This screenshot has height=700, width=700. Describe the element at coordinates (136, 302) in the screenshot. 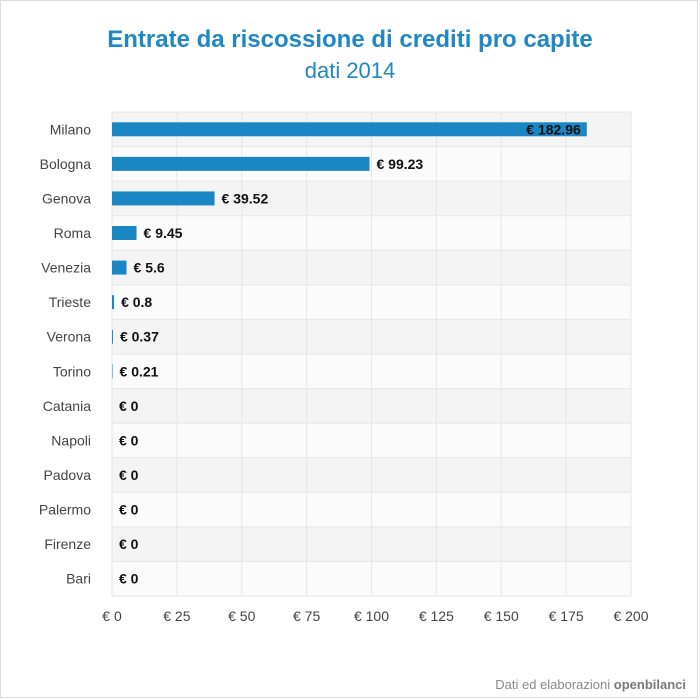

I see `data-label: € 0.8` at that location.